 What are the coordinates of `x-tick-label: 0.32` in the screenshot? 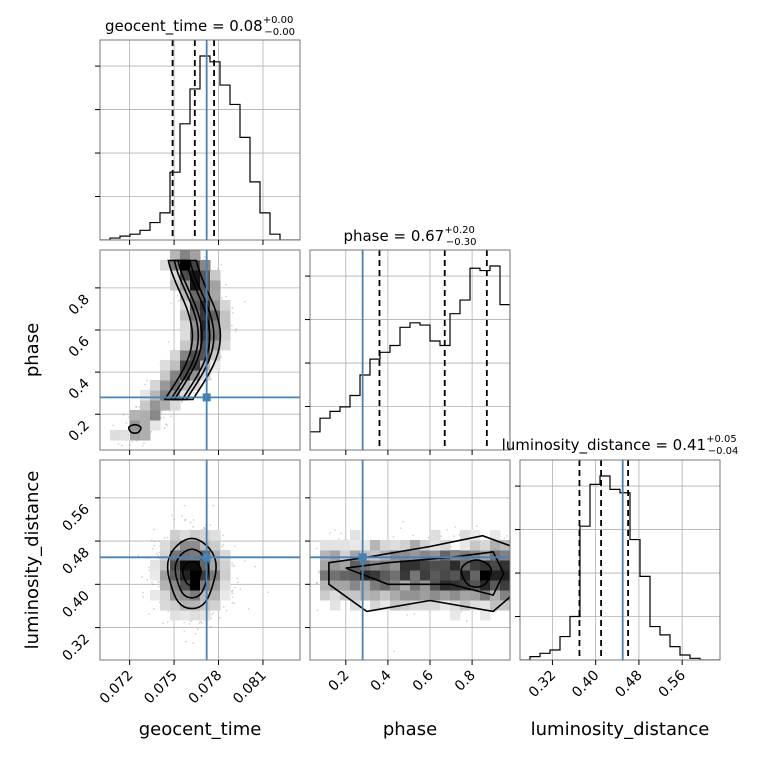 It's located at (542, 684).